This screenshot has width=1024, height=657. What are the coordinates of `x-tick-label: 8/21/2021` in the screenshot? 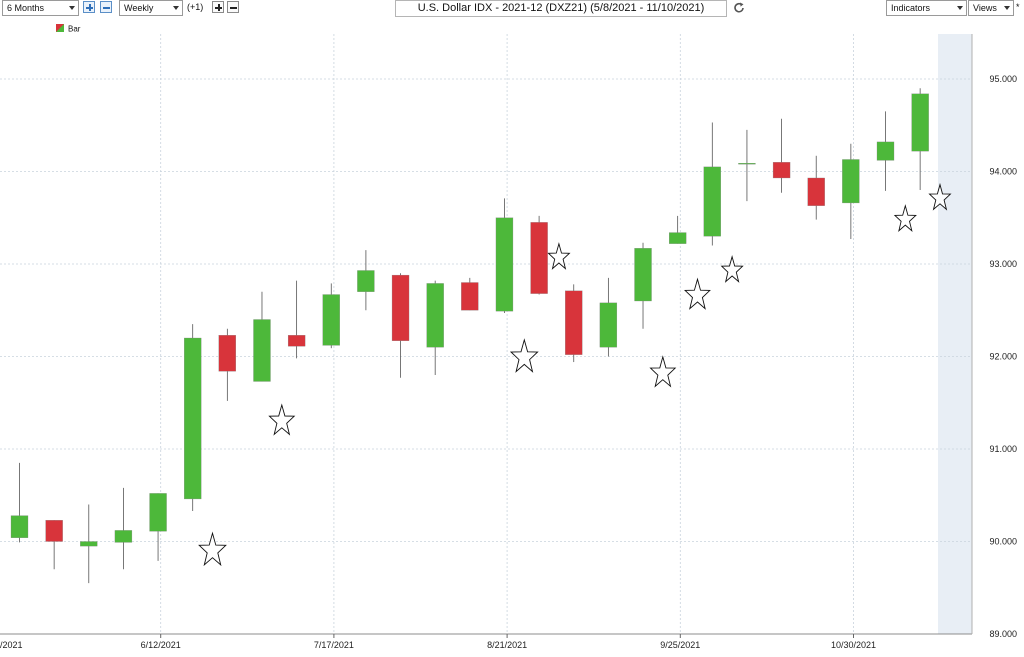 It's located at (507, 645).